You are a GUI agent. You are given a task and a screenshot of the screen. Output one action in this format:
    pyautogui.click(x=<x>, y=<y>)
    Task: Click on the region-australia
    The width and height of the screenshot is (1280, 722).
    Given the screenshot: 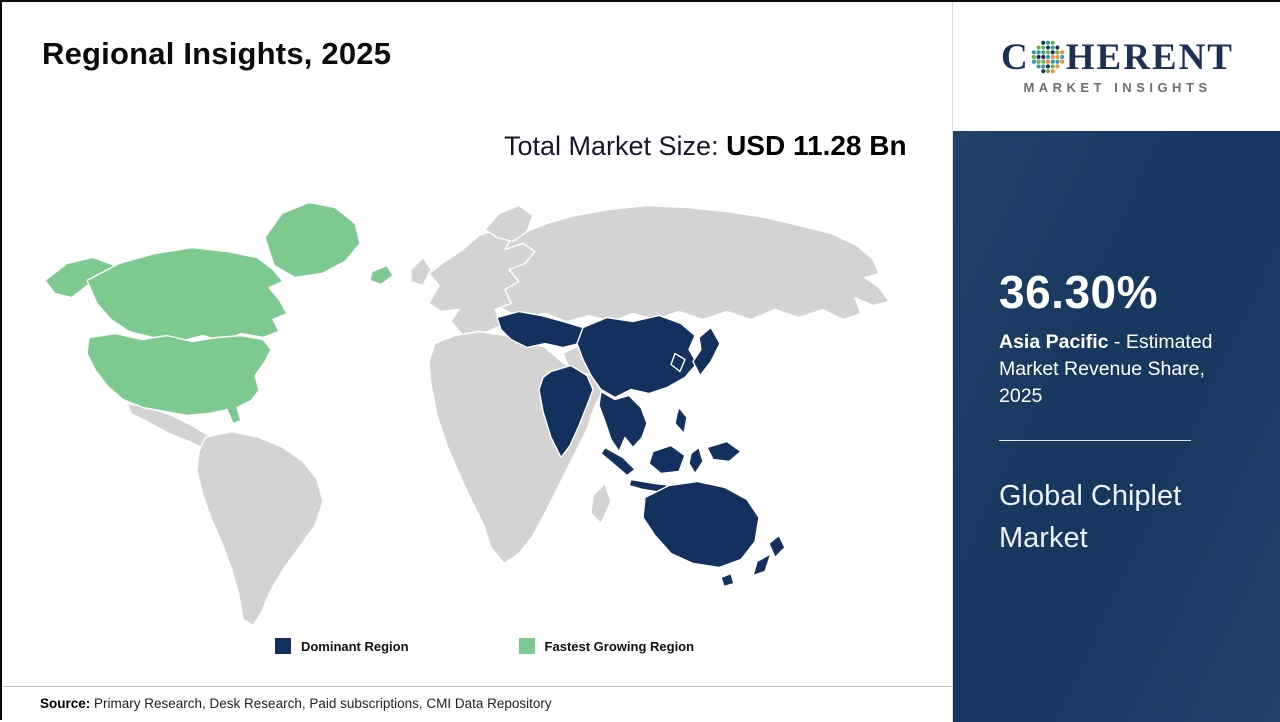 What is the action you would take?
    pyautogui.click(x=701, y=524)
    